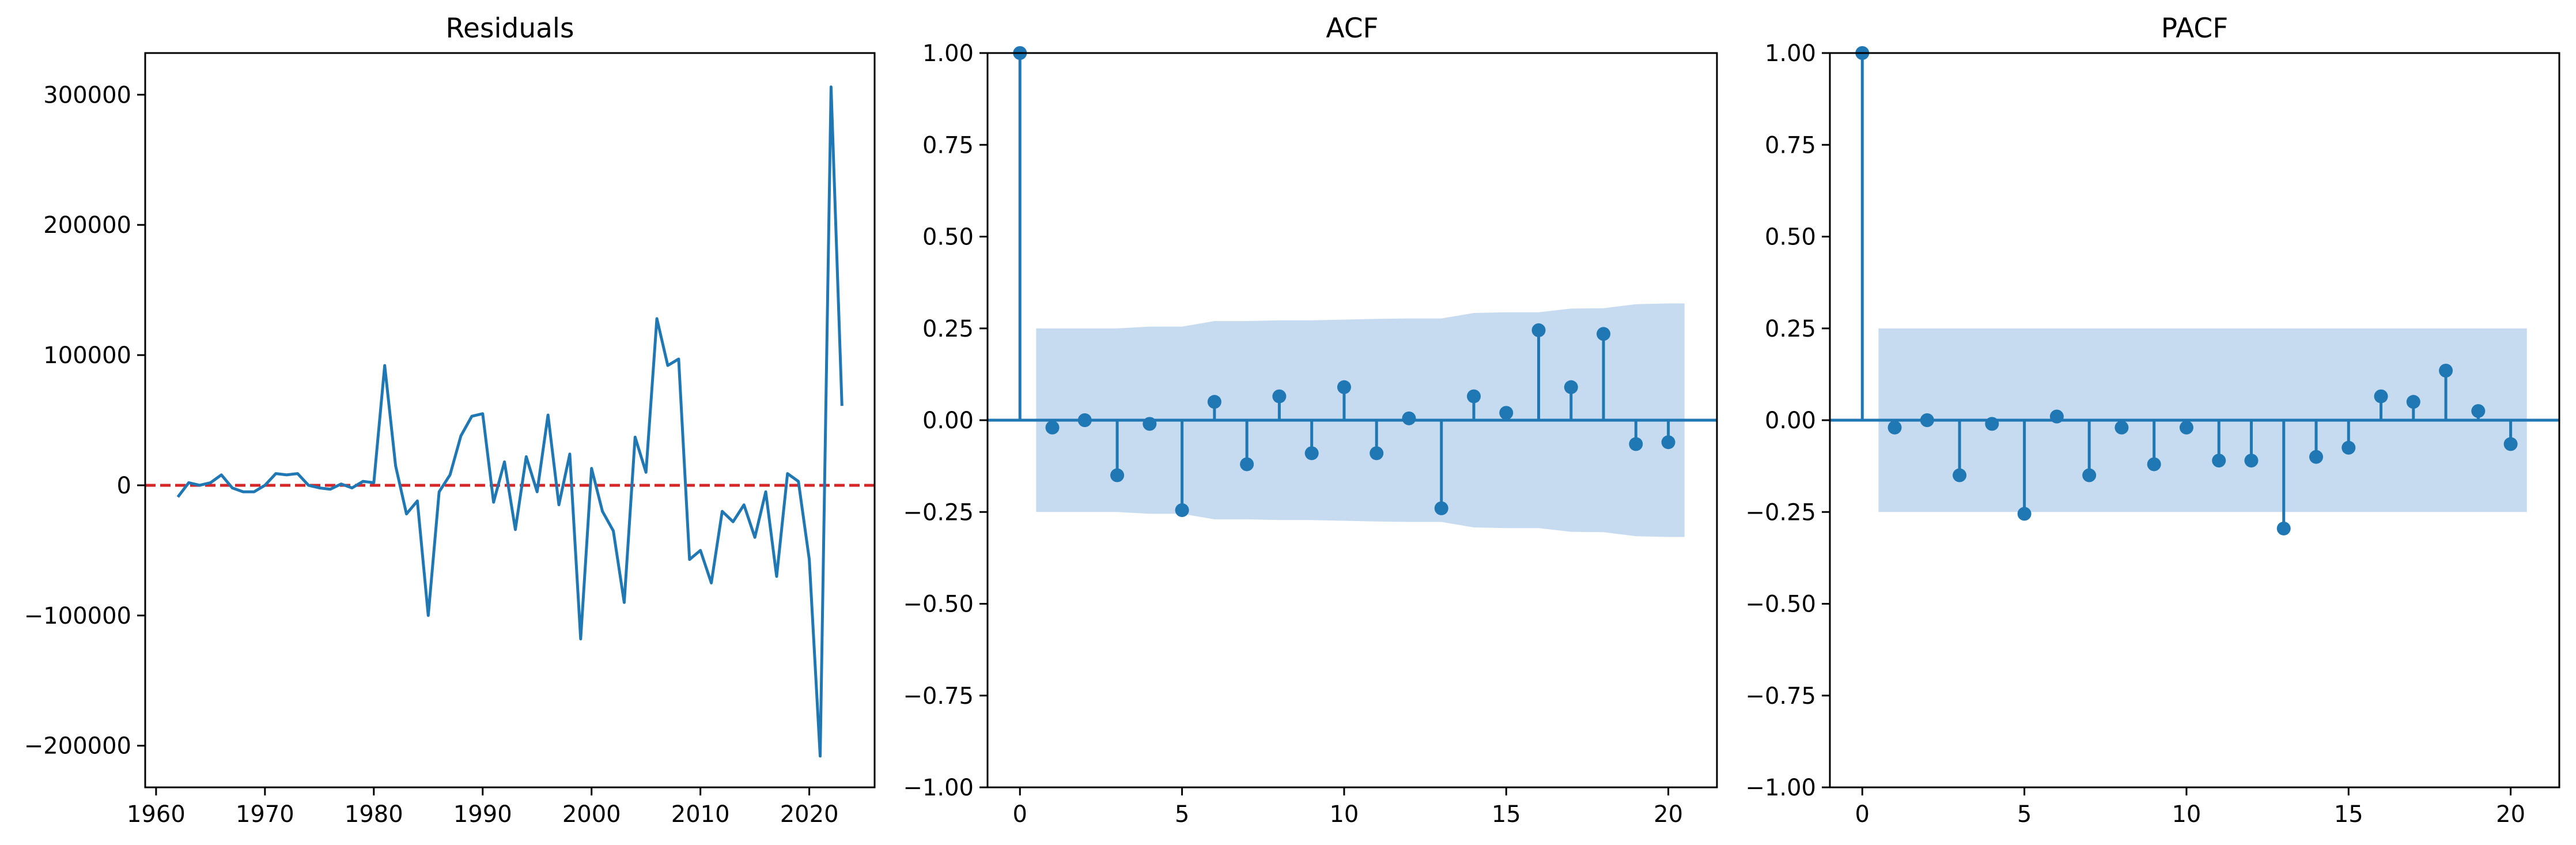 This screenshot has width=2576, height=845. I want to click on y-tick-label: −200000, so click(77, 746).